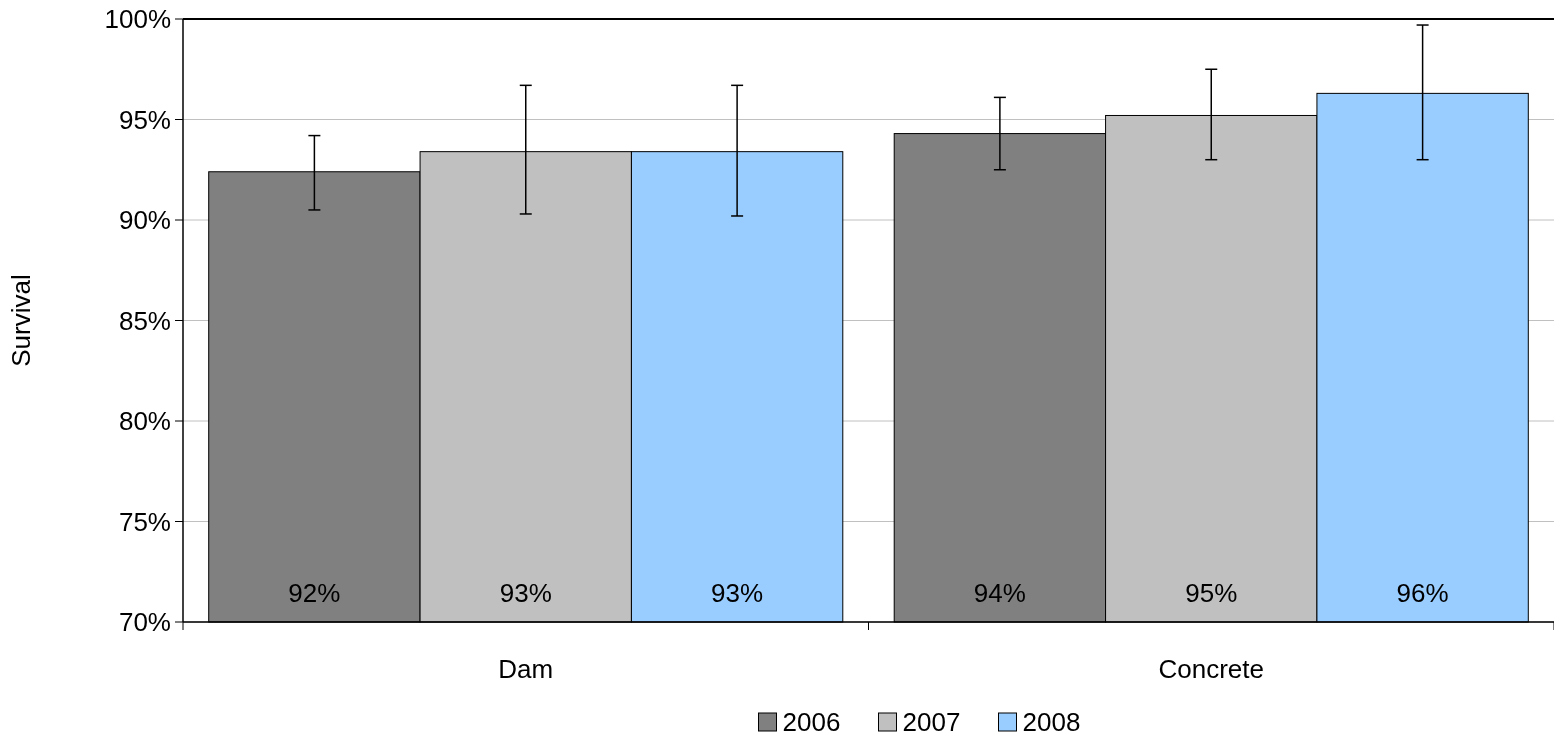  I want to click on data-label: 92%, so click(314, 593).